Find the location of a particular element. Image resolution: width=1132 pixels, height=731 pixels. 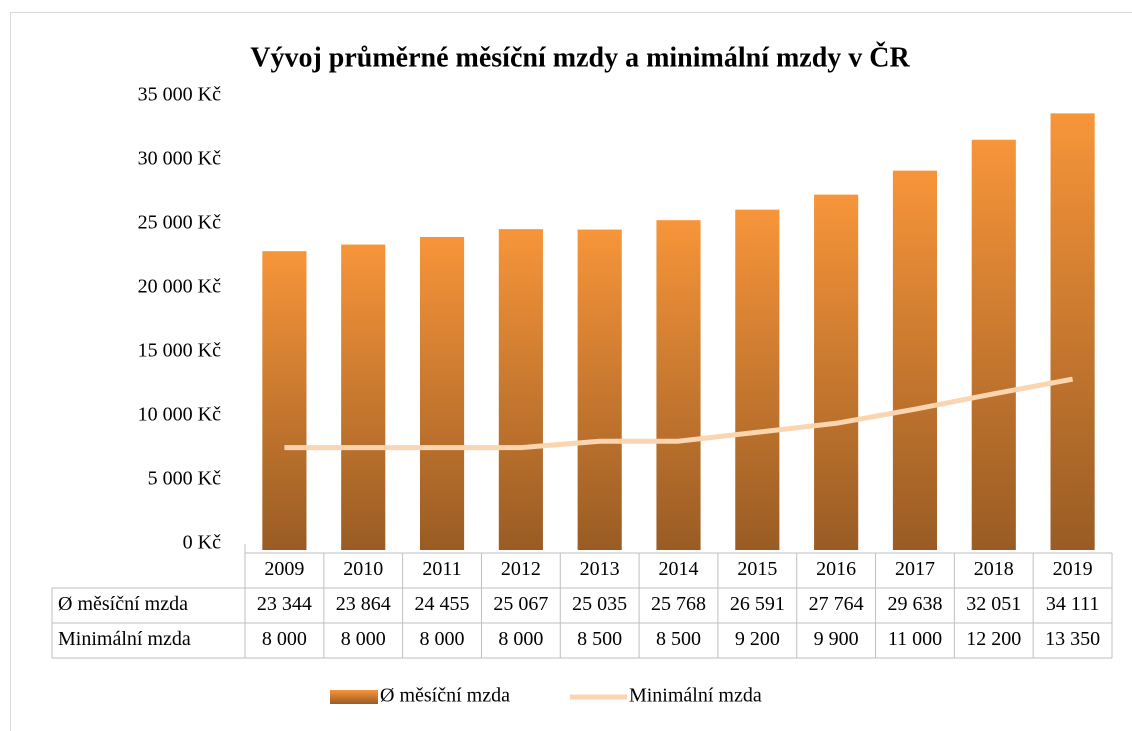

y-tick-label: 25 000 Kč is located at coordinates (179, 223).